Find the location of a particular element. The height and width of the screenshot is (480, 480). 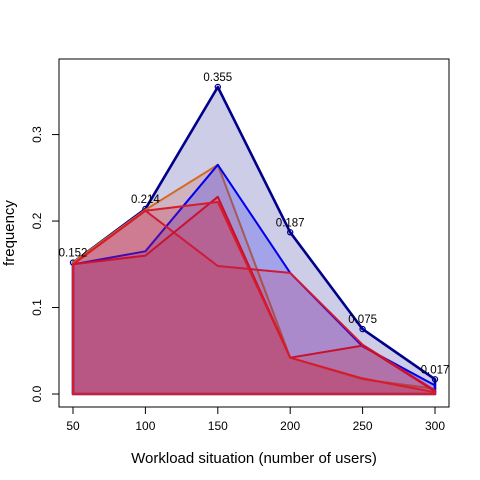

x-tick-label: 200 is located at coordinates (290, 426).